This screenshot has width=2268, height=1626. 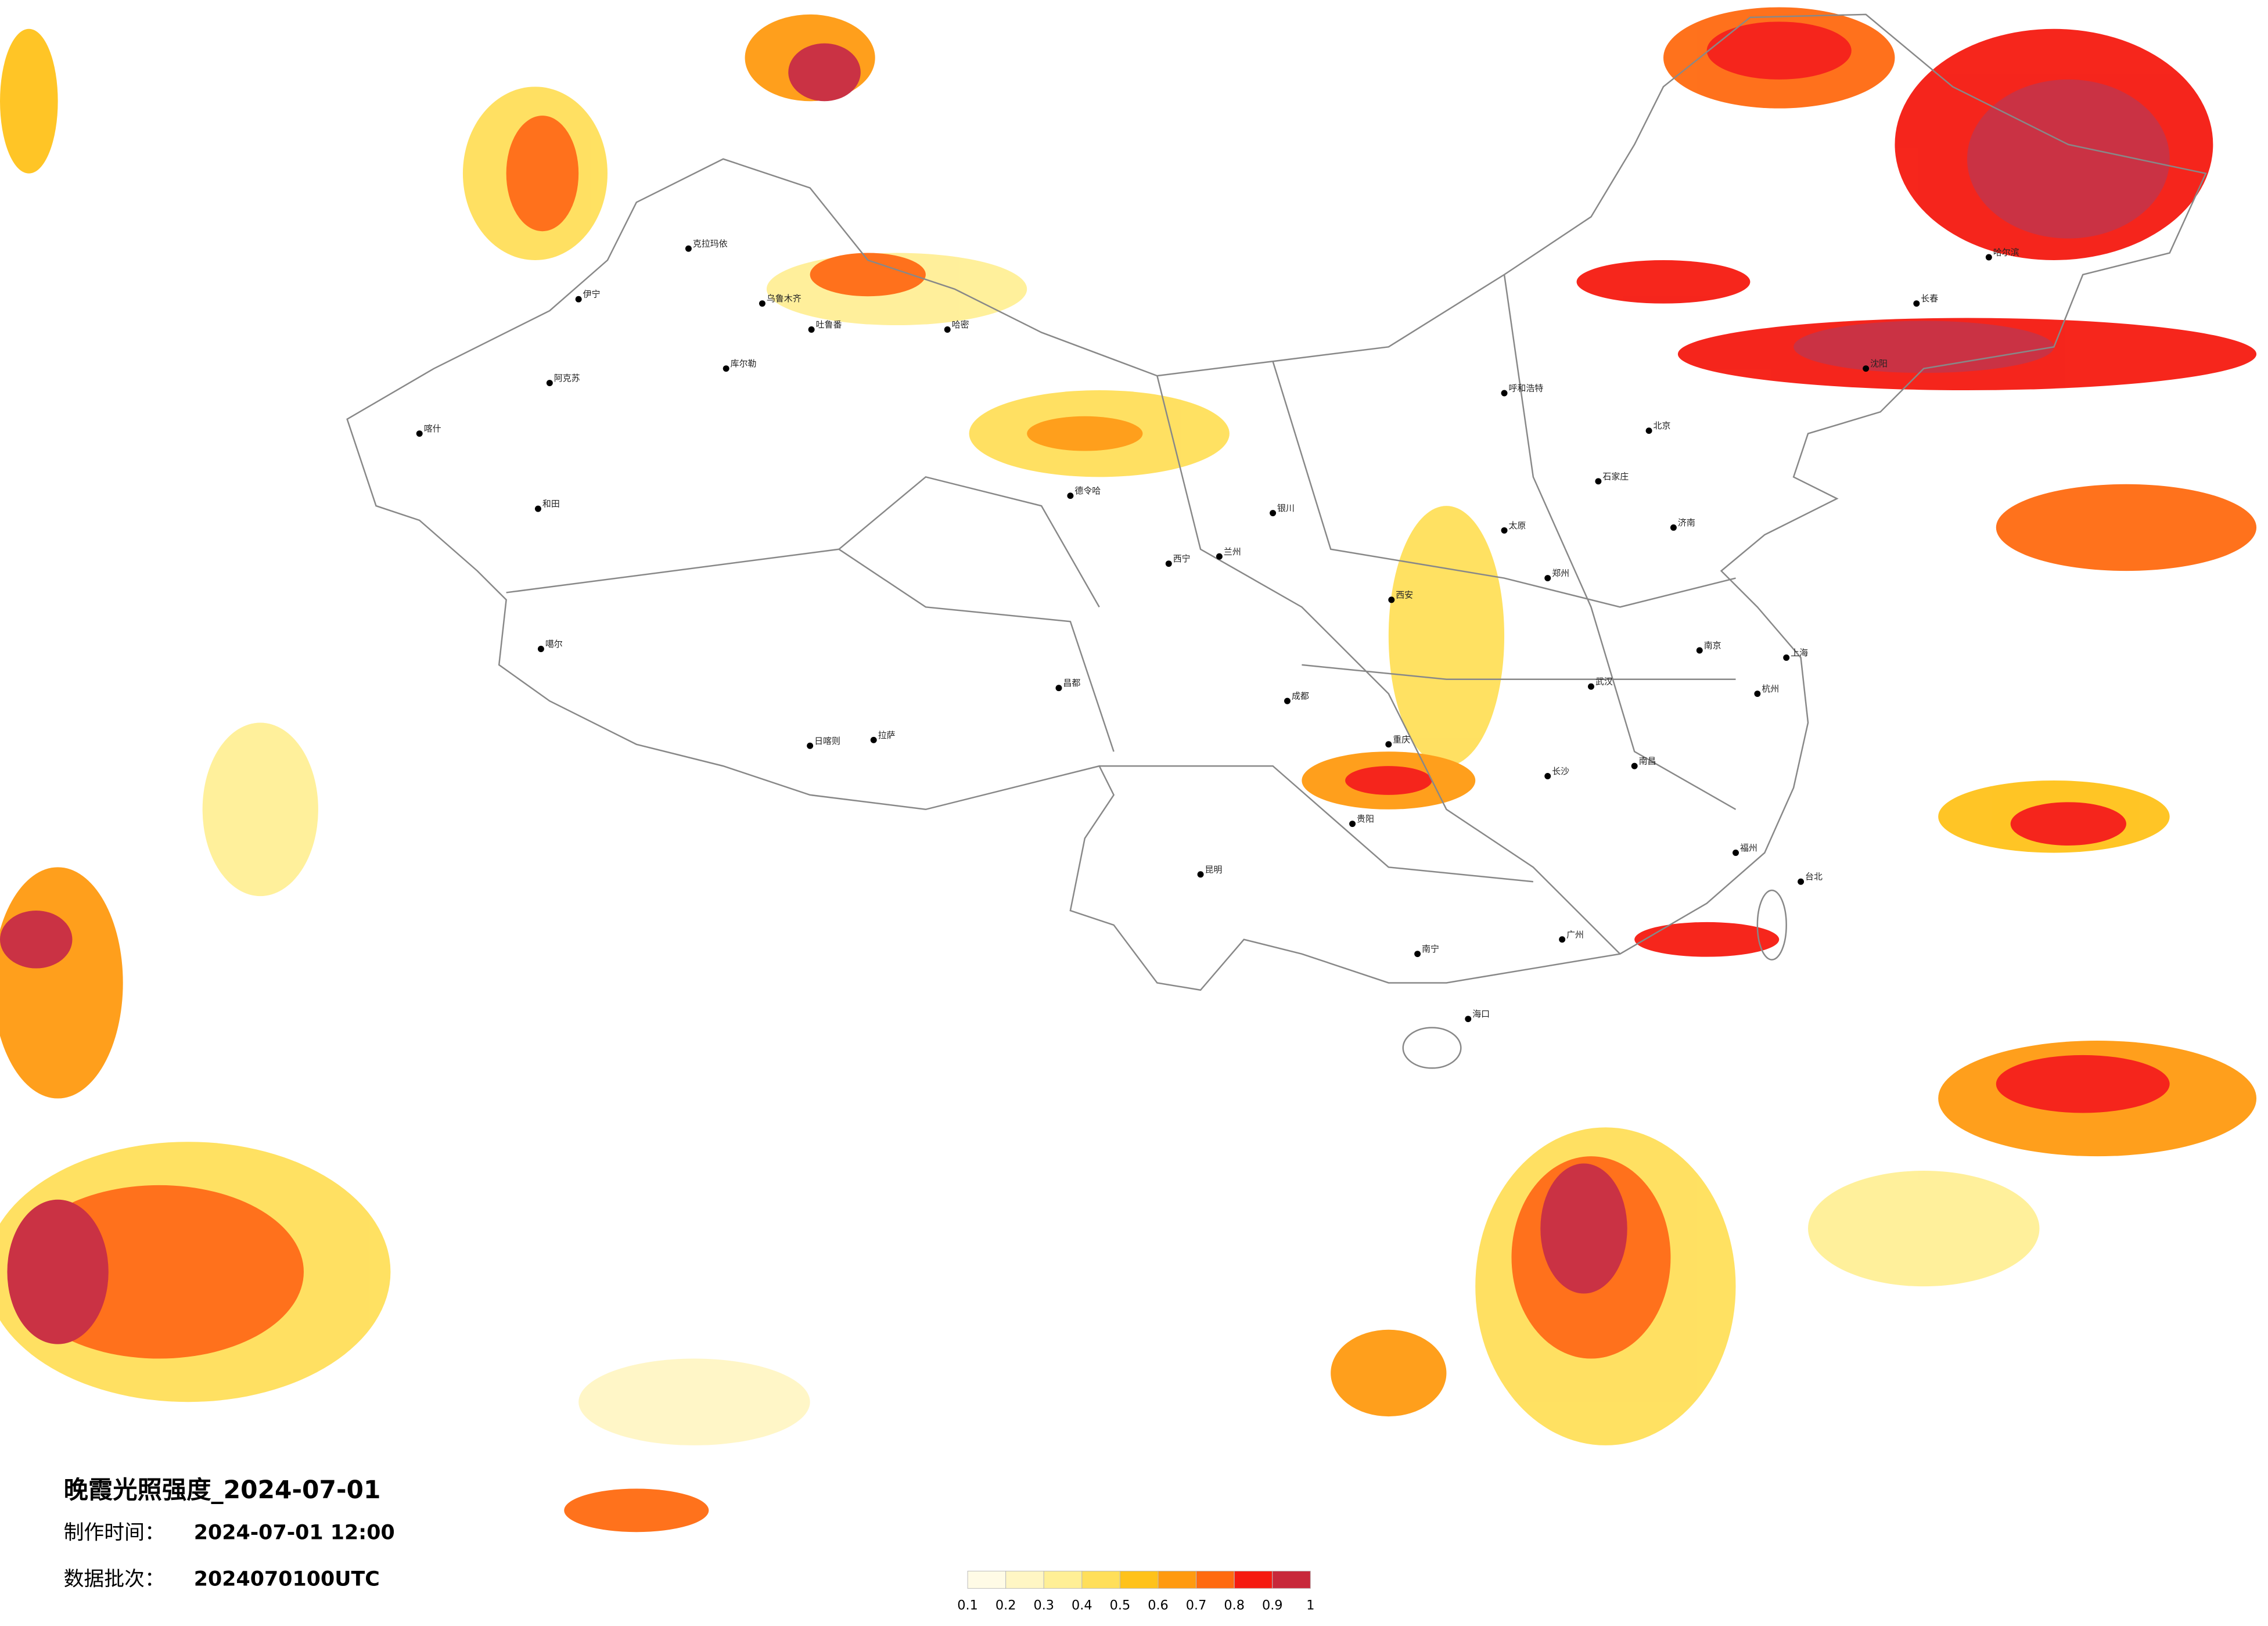 What do you see at coordinates (1272, 1606) in the screenshot?
I see `legend-tick-label: 0.9` at bounding box center [1272, 1606].